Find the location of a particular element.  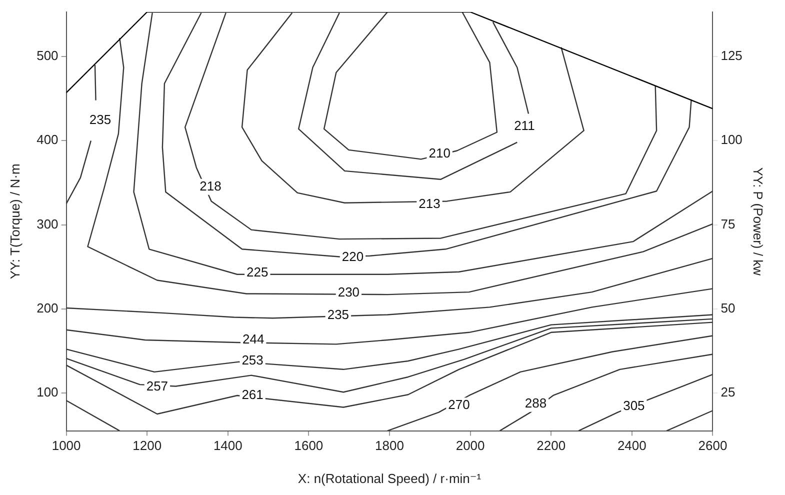

y-tick-label: 300 is located at coordinates (47, 224).